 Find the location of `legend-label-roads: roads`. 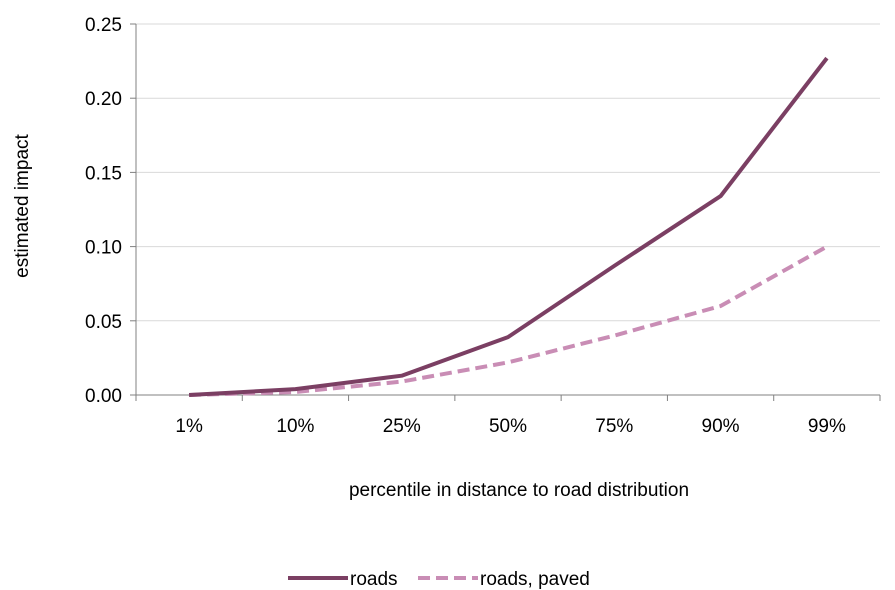

legend-label-roads: roads is located at coordinates (374, 579).